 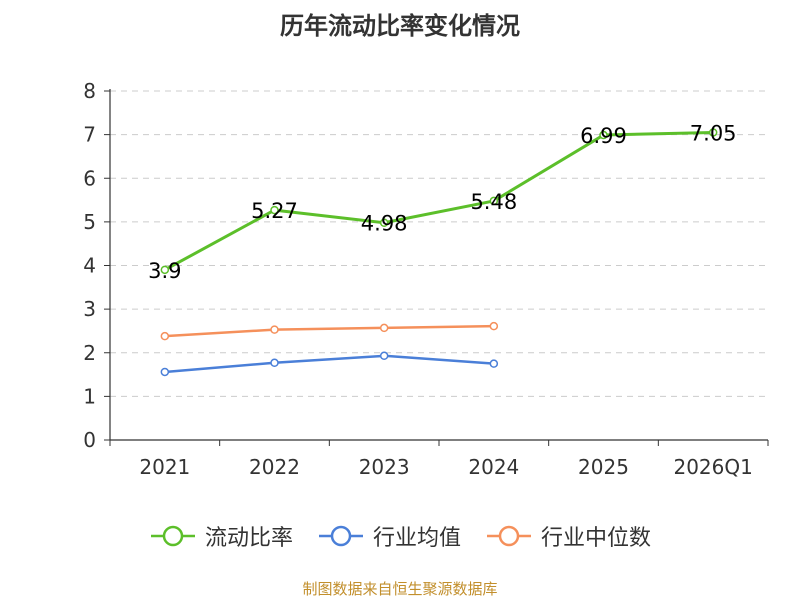 I want to click on data-label: 5.48, so click(x=493, y=202).